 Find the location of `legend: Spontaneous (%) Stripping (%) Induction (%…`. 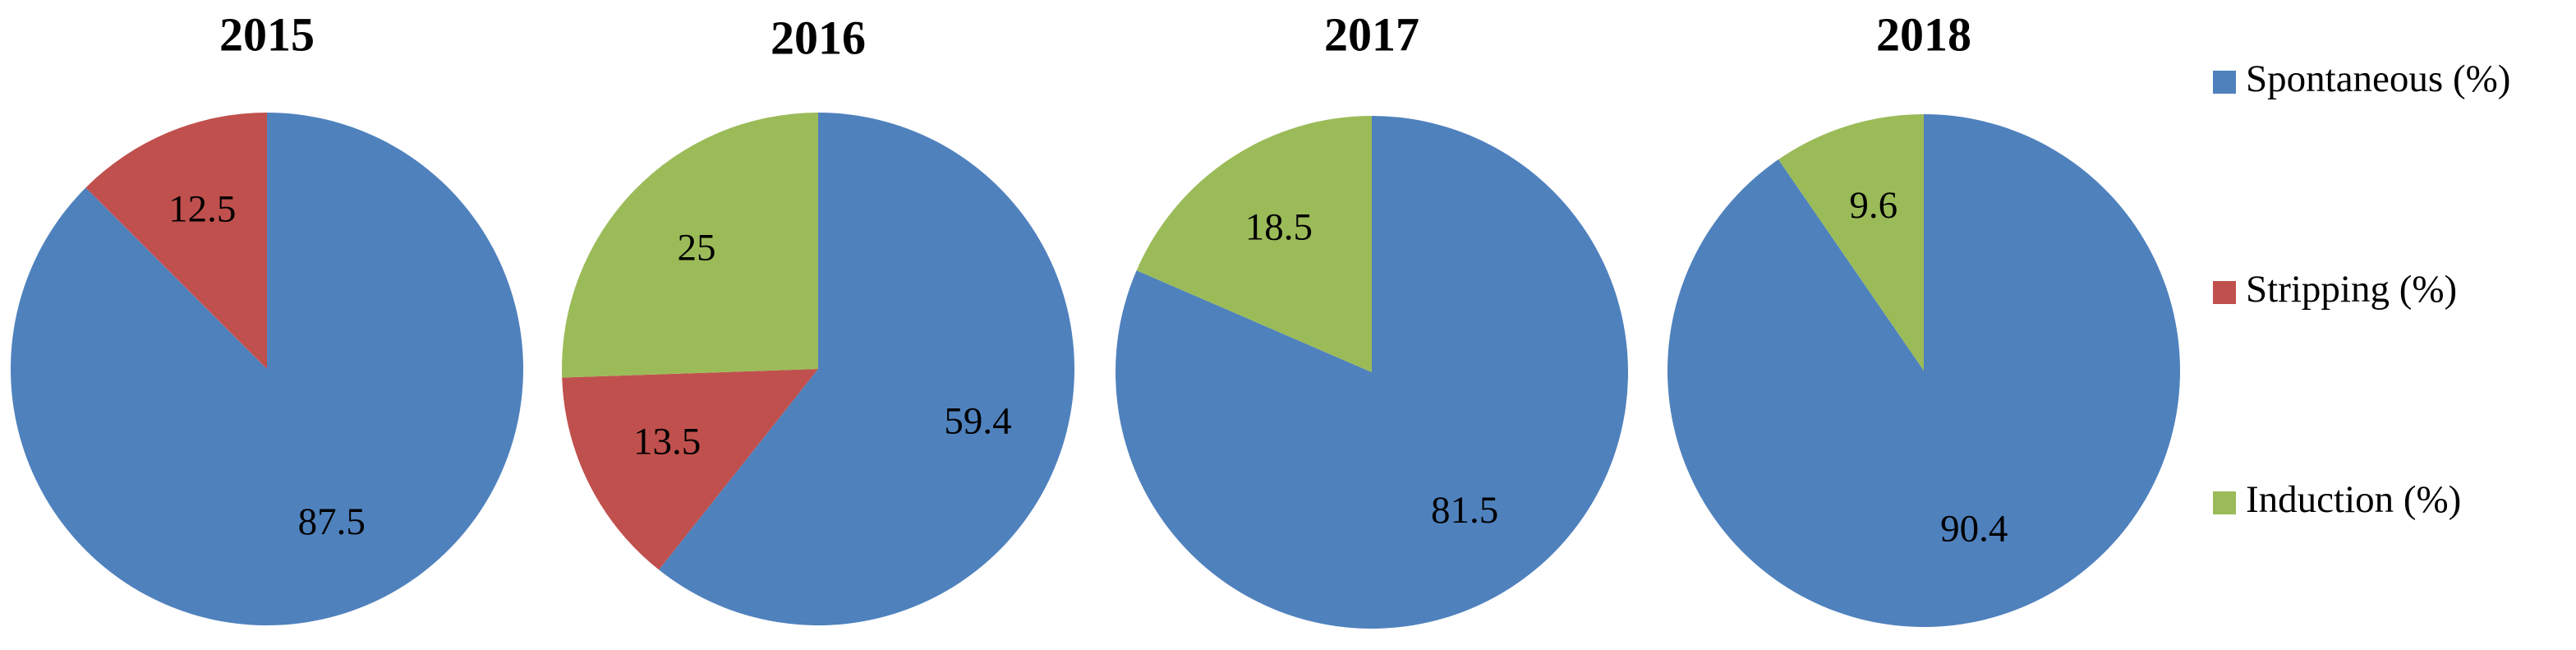

legend: Spontaneous (%) Stripping (%) Induction (%… is located at coordinates (2361, 290).